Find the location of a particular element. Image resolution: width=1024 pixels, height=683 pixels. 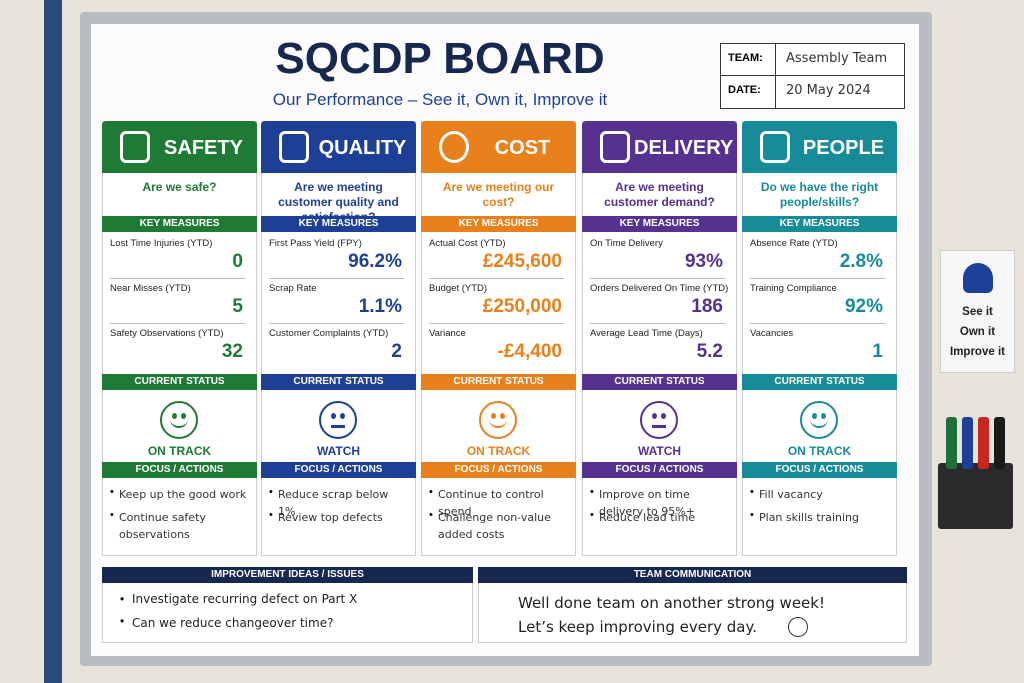

action: Improve on time delivery to 95%+ is located at coordinates (647, 503).